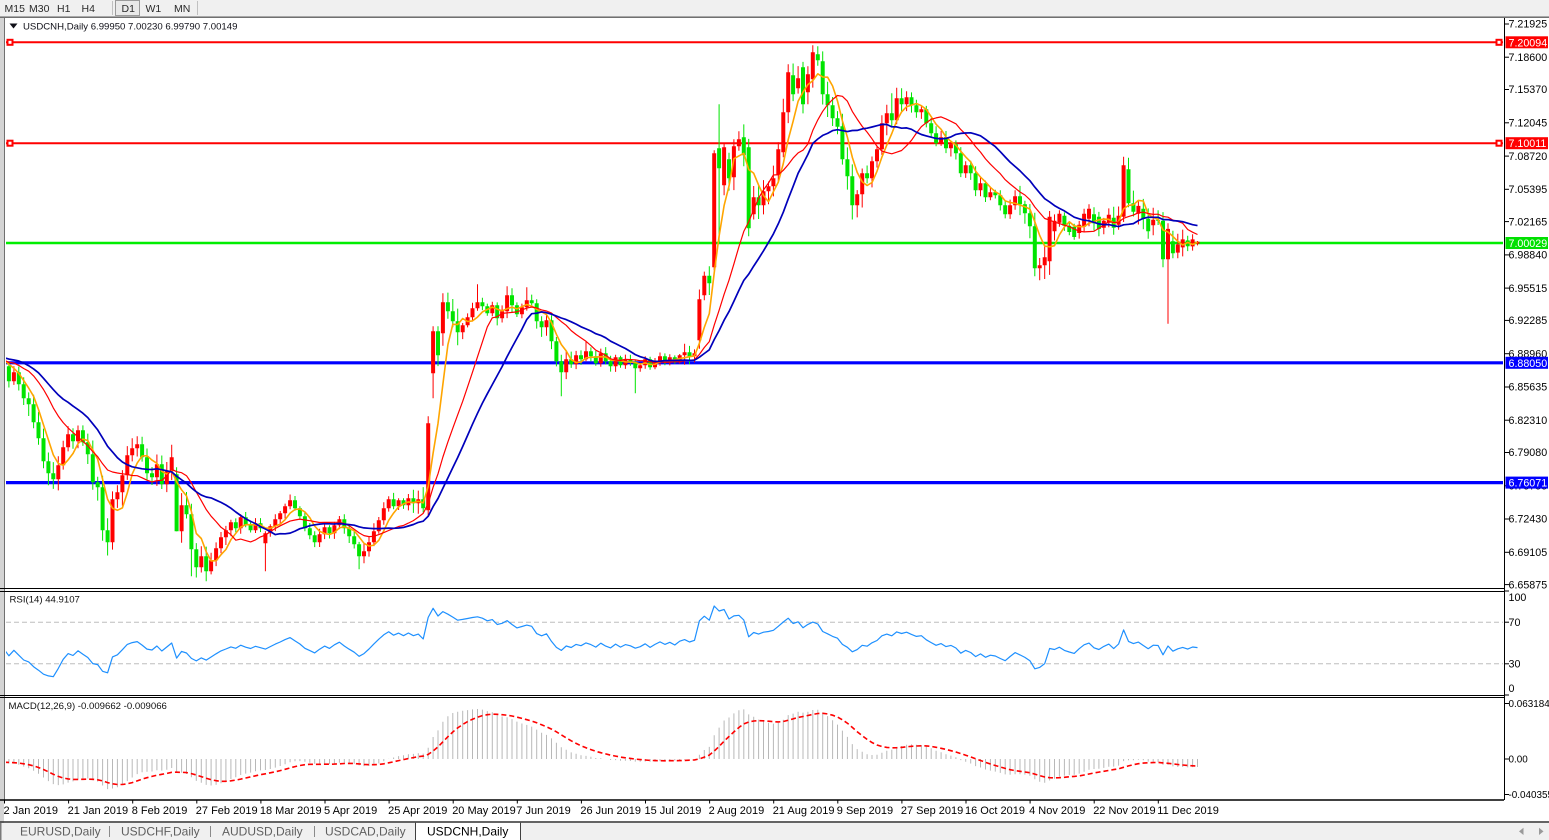 Image resolution: width=1549 pixels, height=840 pixels. Describe the element at coordinates (1528, 25) in the screenshot. I see `svg-text: 7.21925` at that location.